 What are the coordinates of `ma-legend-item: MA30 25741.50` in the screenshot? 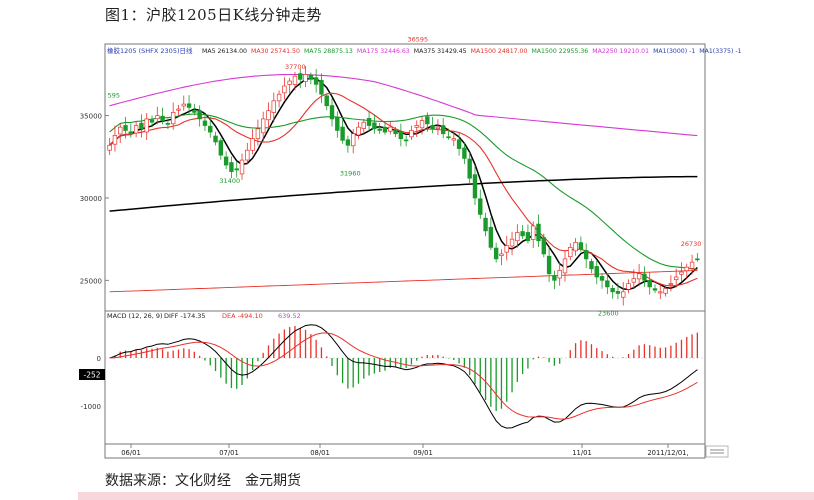 It's located at (275, 51).